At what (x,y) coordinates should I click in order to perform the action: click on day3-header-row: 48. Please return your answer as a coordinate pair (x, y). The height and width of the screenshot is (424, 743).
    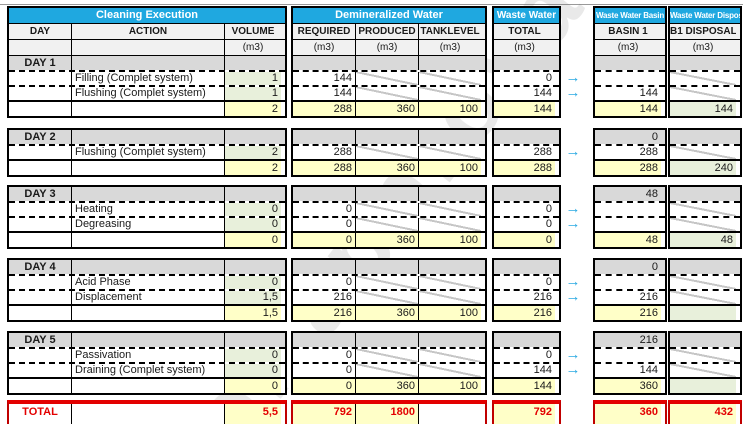
    Looking at the image, I should click on (630, 194).